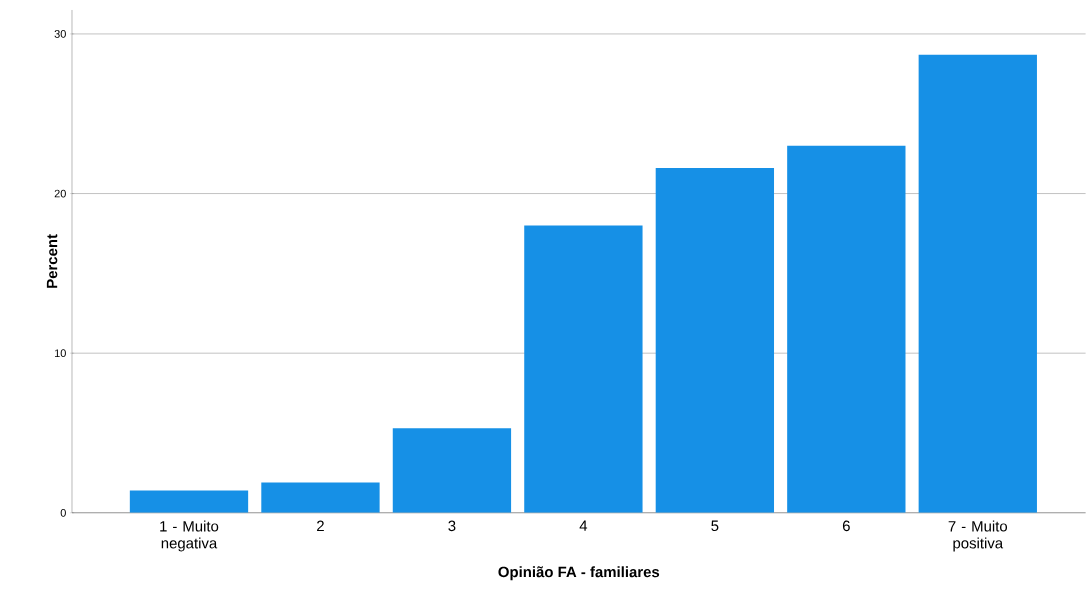 The image size is (1086, 609). I want to click on y-tick-label: 10, so click(60, 353).